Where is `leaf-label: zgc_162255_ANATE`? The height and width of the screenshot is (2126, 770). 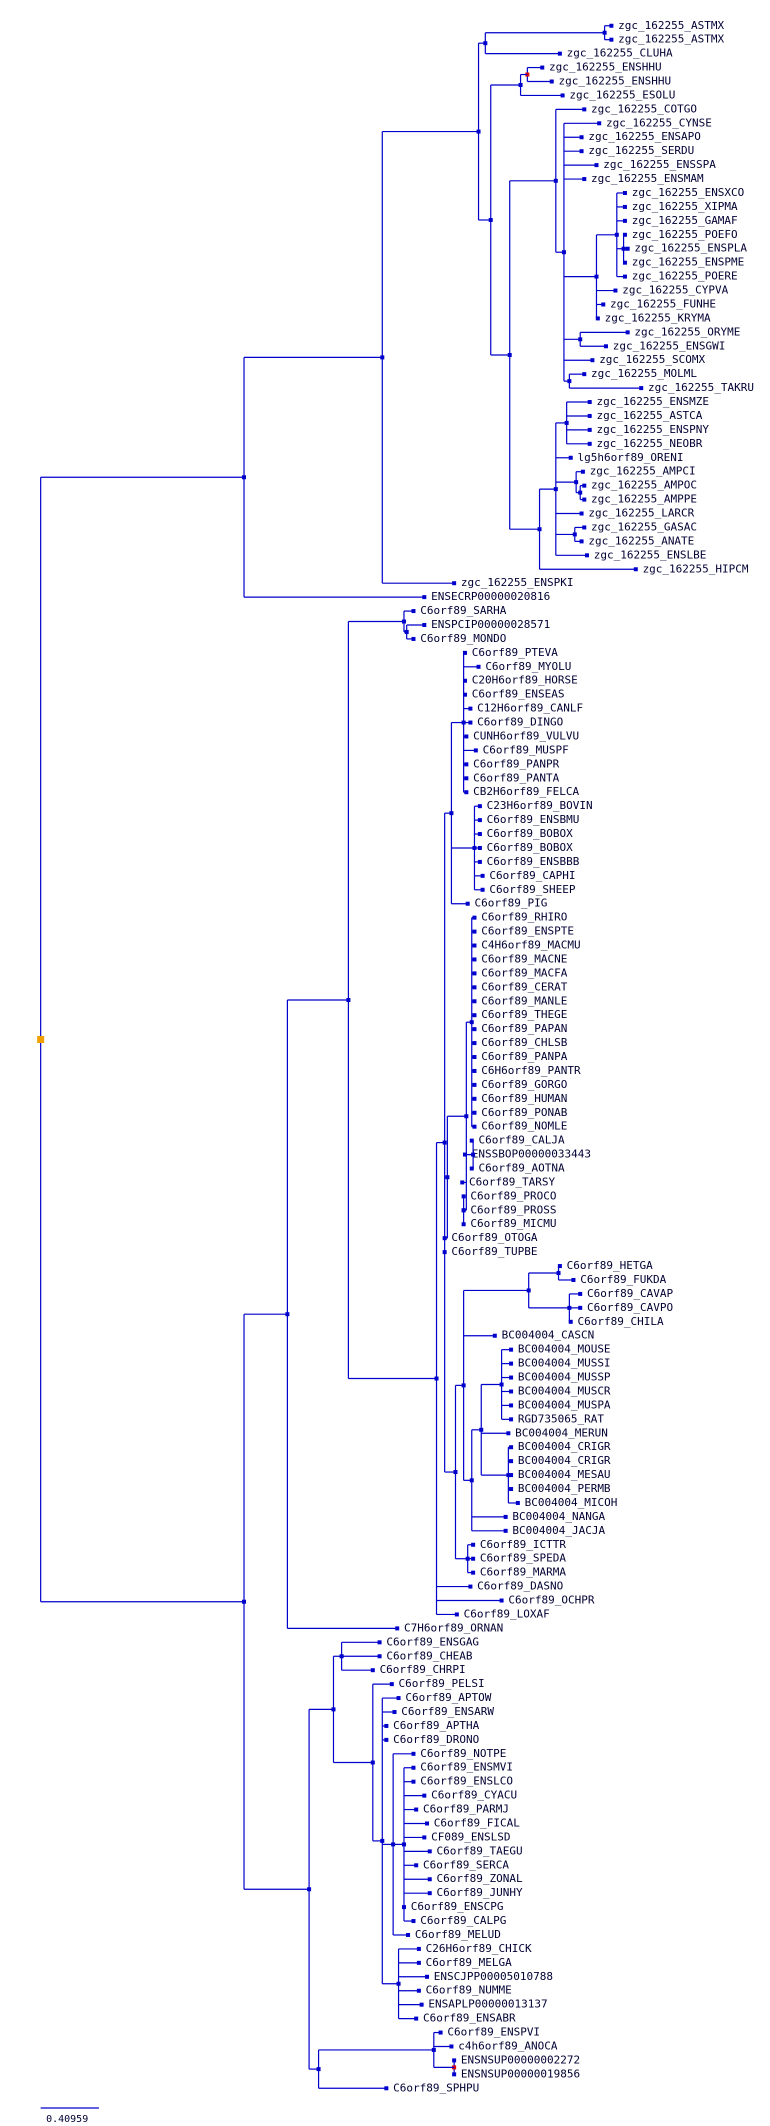
leaf-label: zgc_162255_ANATE is located at coordinates (641, 540).